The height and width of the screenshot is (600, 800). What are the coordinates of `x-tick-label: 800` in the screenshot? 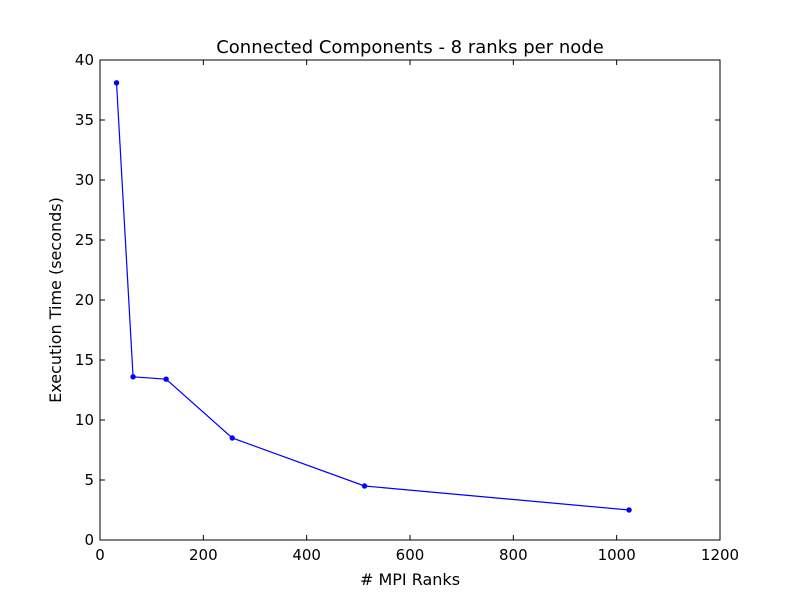 It's located at (513, 555).